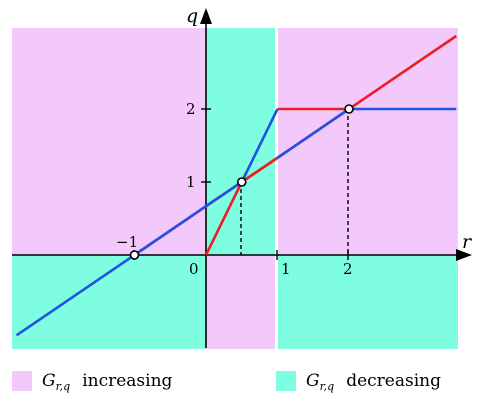 Image resolution: width=480 pixels, height=403 pixels. What do you see at coordinates (467, 242) in the screenshot?
I see `x-axis-name: r` at bounding box center [467, 242].